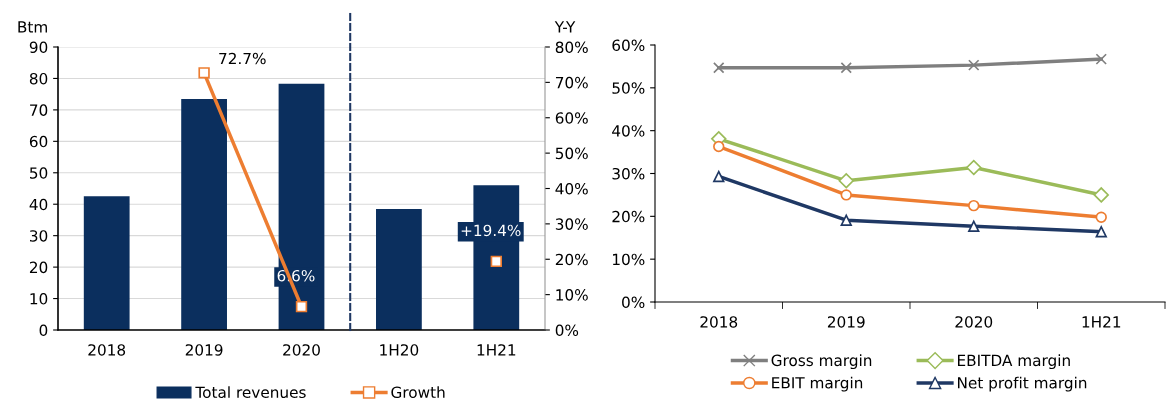 The width and height of the screenshot is (1170, 405). Describe the element at coordinates (565, 27) in the screenshot. I see `y2-axis-title: Y-Y` at that location.